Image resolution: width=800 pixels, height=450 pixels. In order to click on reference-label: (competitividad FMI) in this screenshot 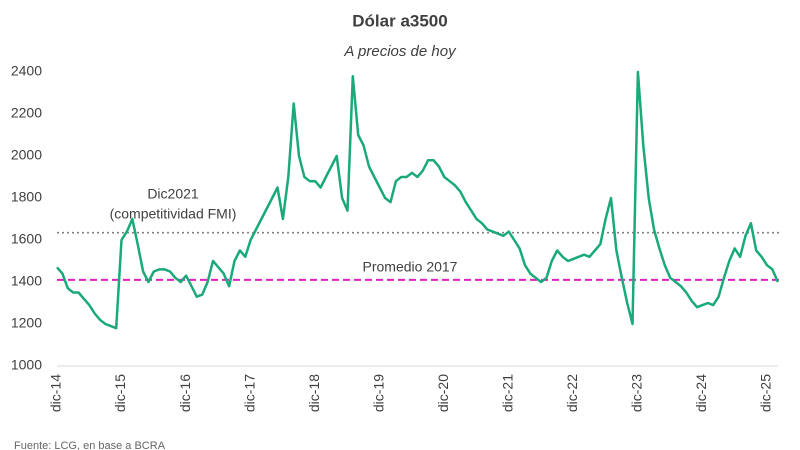, I will do `click(173, 214)`.